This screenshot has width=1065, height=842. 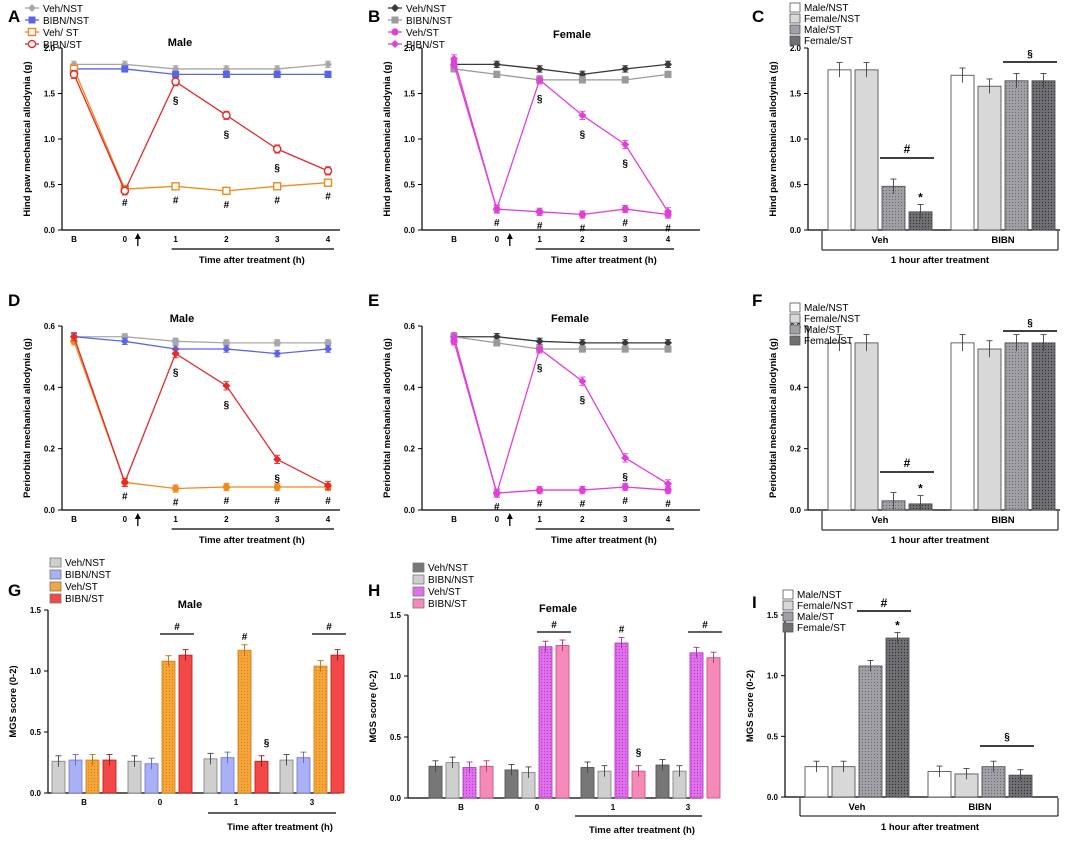 I want to click on x-tick-label: B, so click(x=74, y=519).